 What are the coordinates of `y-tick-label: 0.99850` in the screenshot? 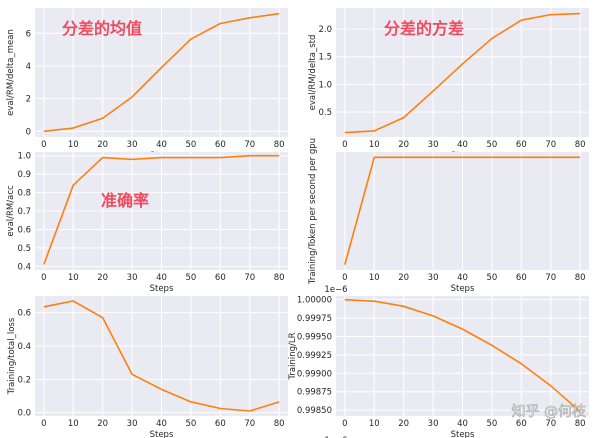 It's located at (314, 411).